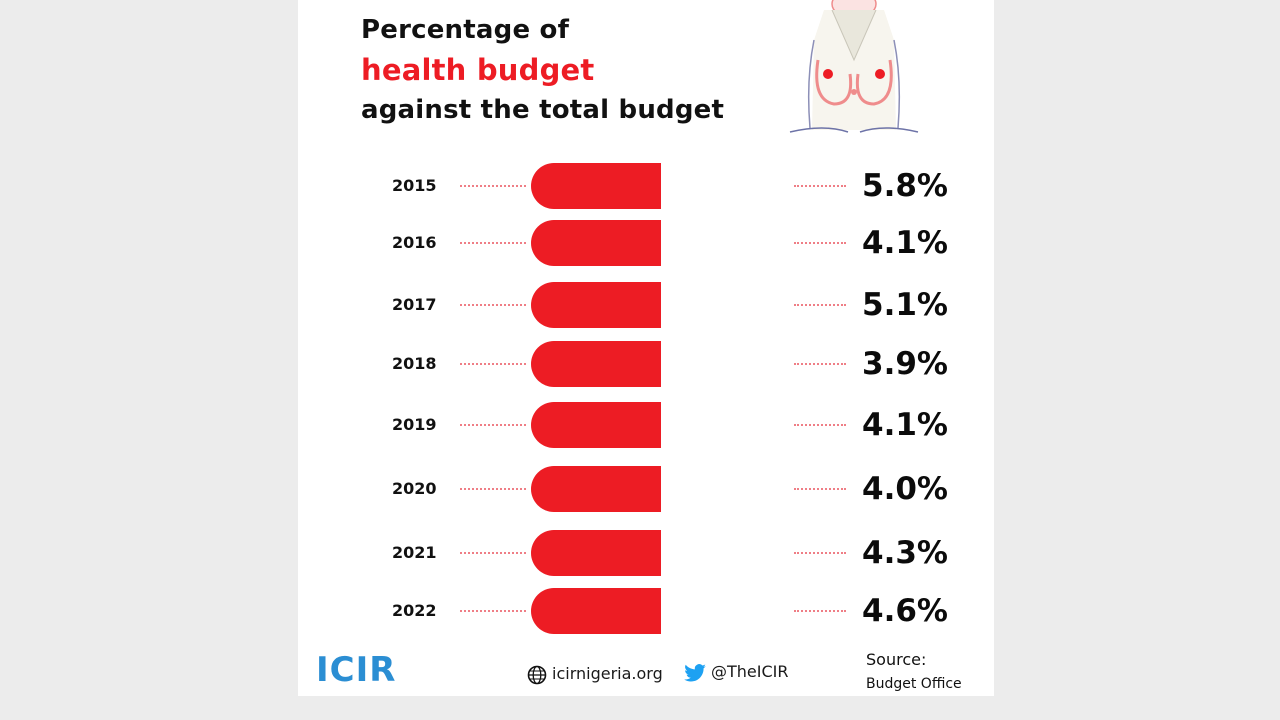  Describe the element at coordinates (905, 364) in the screenshot. I see `value-label: 3.9%` at that location.